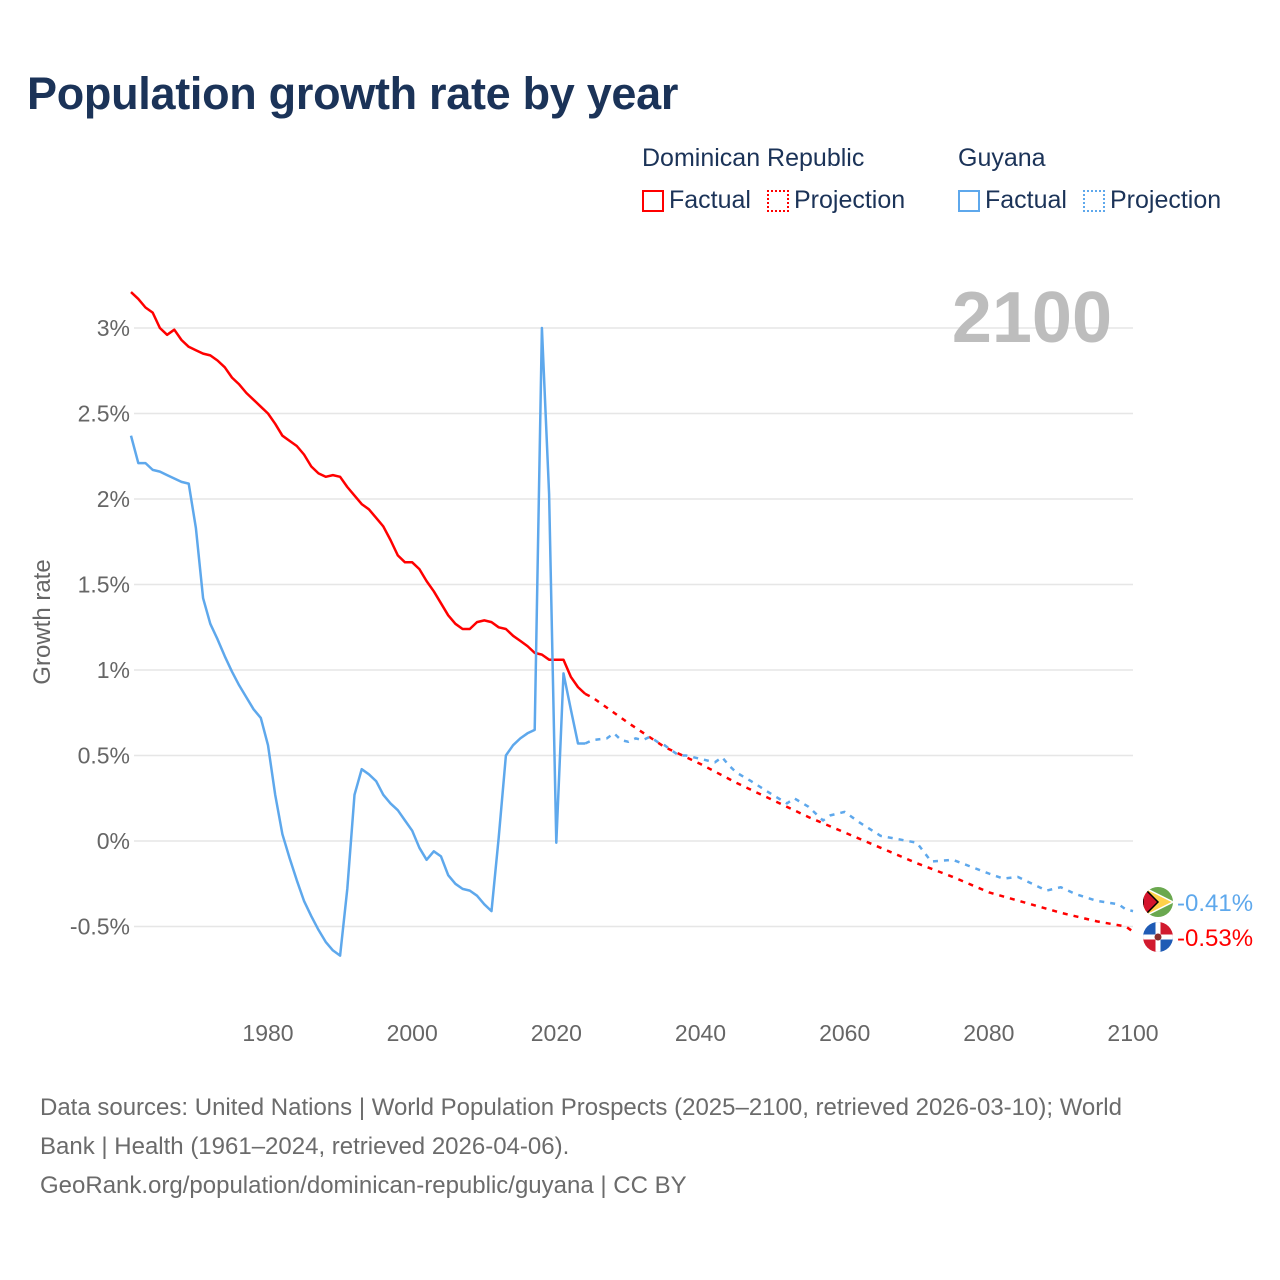 The image size is (1280, 1280). I want to click on y-tick-label: 2.5%, so click(104, 414).